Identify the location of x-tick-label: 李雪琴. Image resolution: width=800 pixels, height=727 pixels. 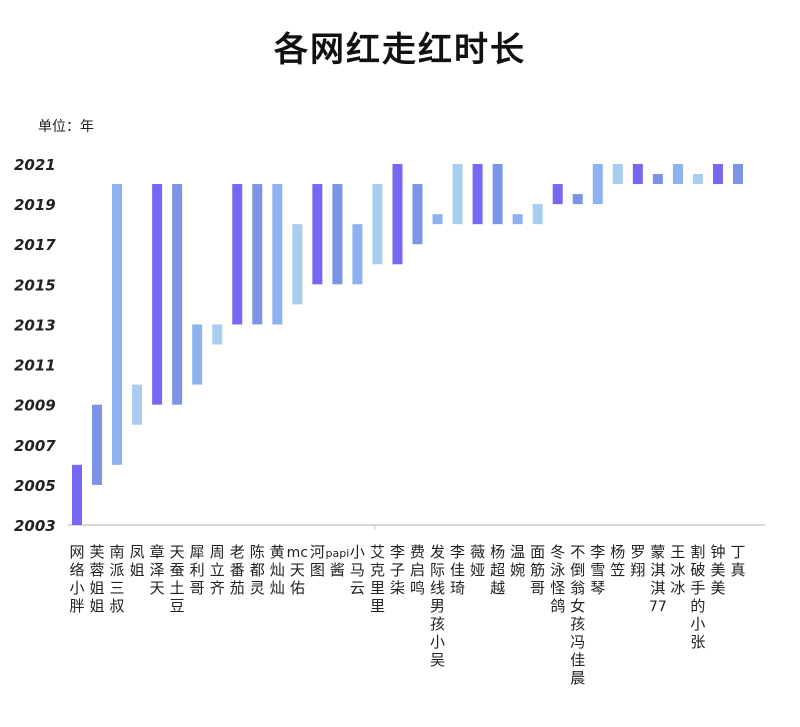
(597, 570).